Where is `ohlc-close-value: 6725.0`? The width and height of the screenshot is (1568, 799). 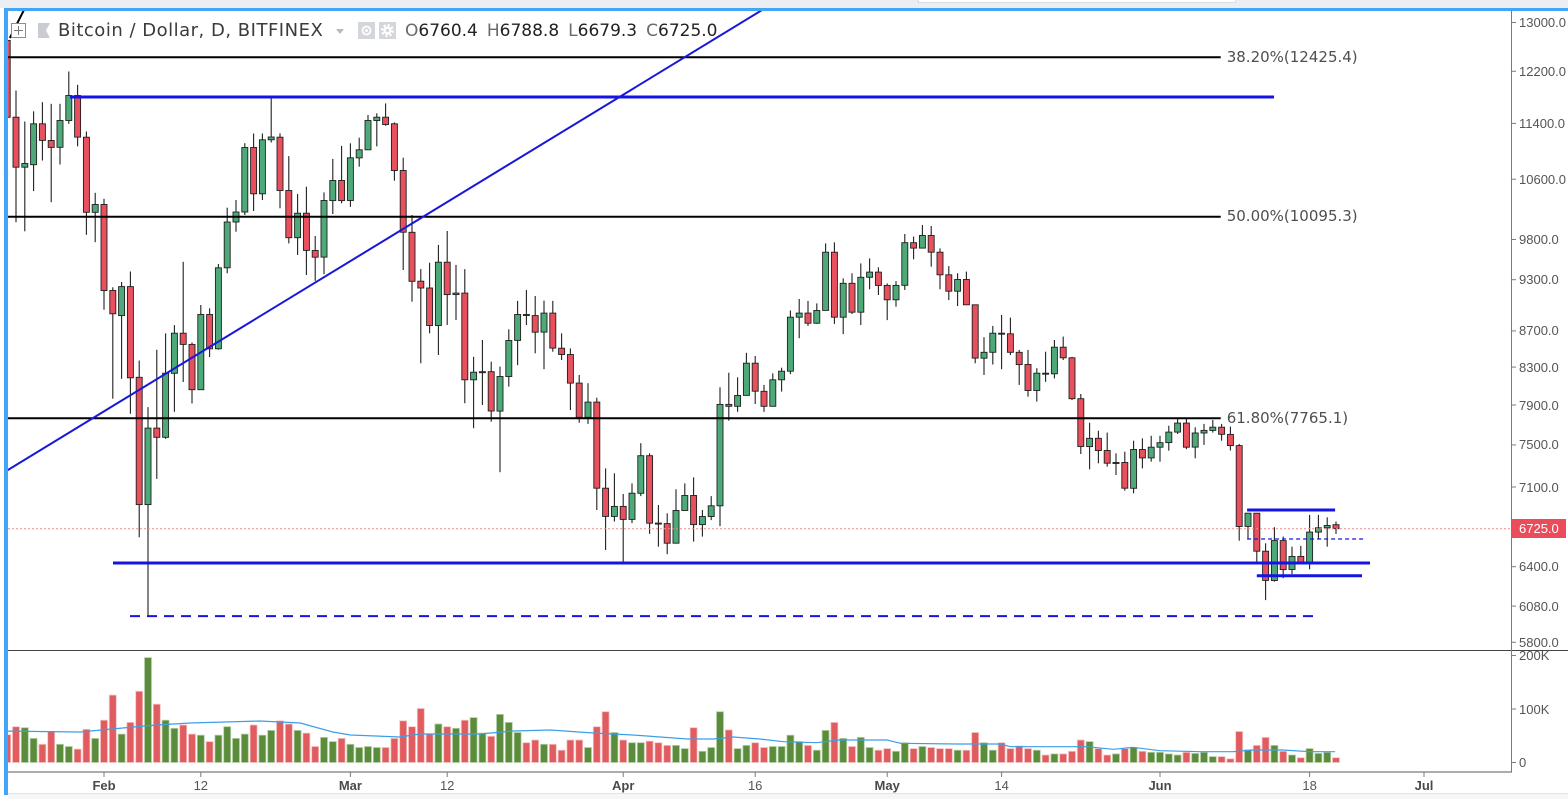
ohlc-close-value: 6725.0 is located at coordinates (688, 31).